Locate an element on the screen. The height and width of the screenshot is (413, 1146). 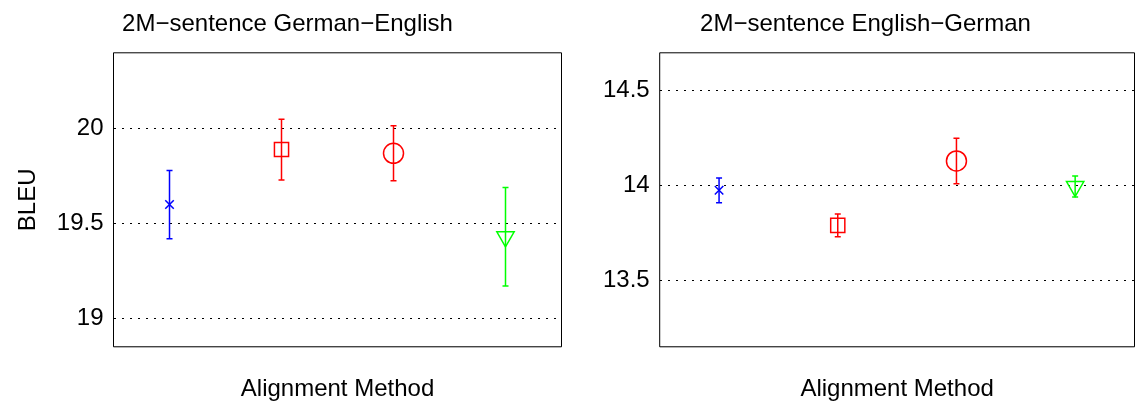
y-tick-label: 20 is located at coordinates (90, 127).